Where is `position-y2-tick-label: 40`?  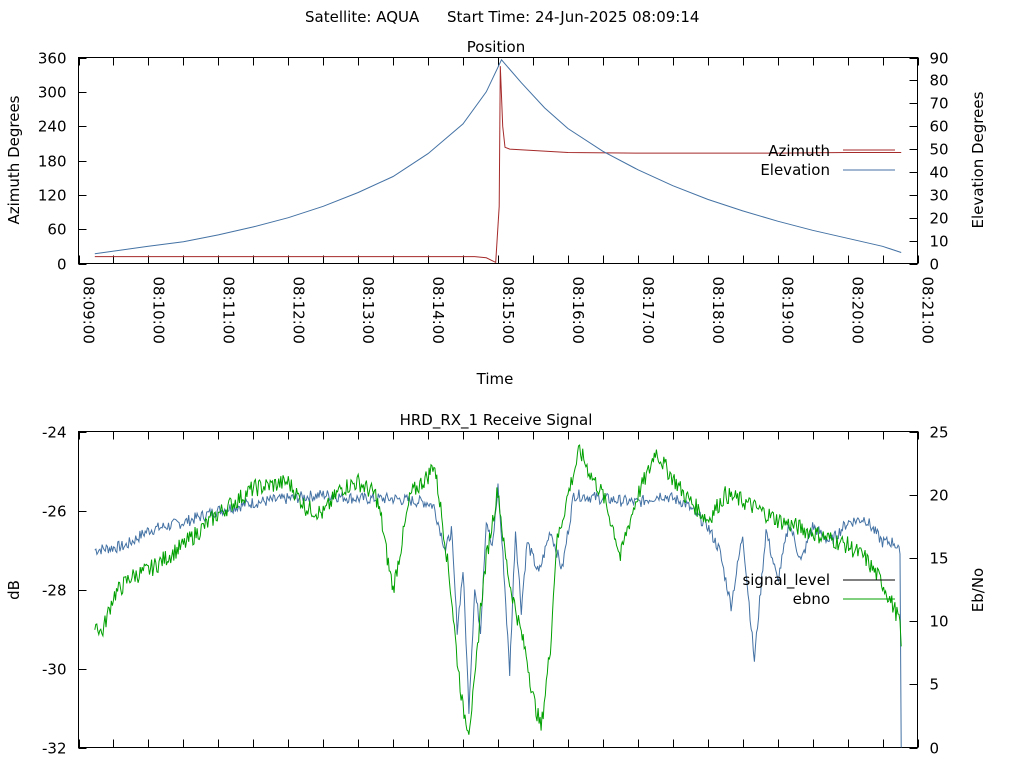 position-y2-tick-label: 40 is located at coordinates (939, 173).